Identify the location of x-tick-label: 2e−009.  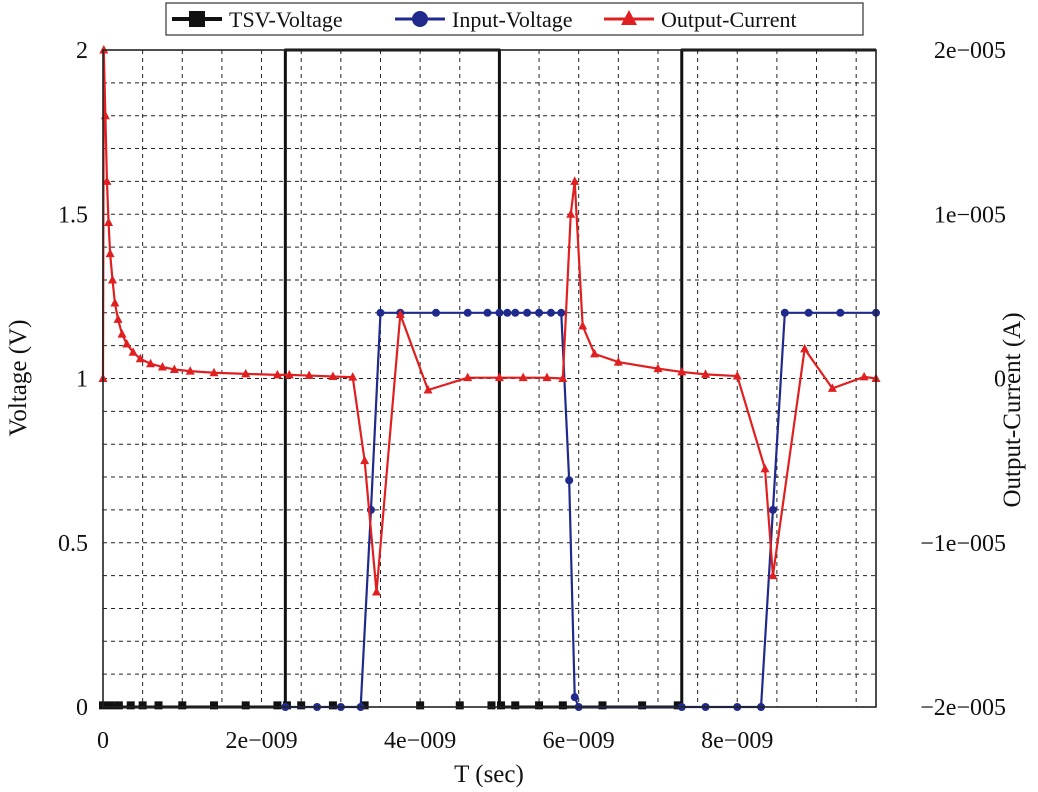
(261, 741).